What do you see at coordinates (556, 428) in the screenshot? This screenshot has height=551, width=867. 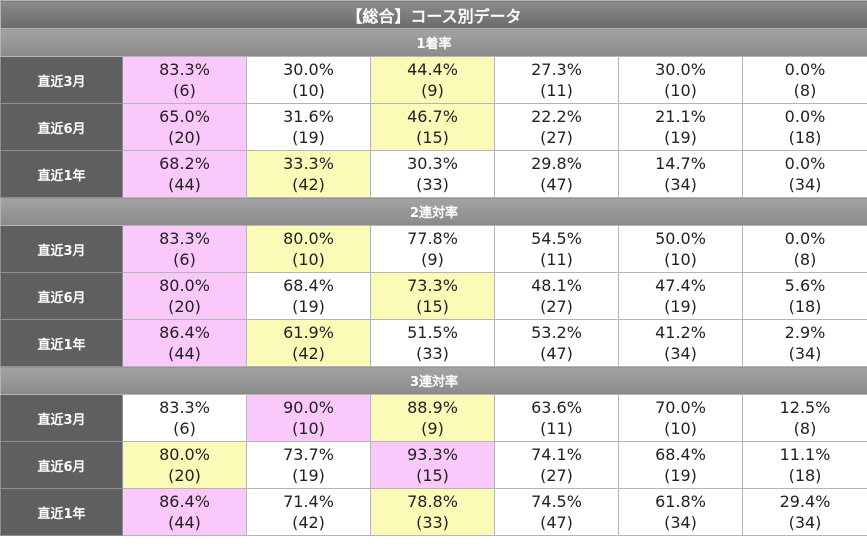 I see `race-count: (11)` at bounding box center [556, 428].